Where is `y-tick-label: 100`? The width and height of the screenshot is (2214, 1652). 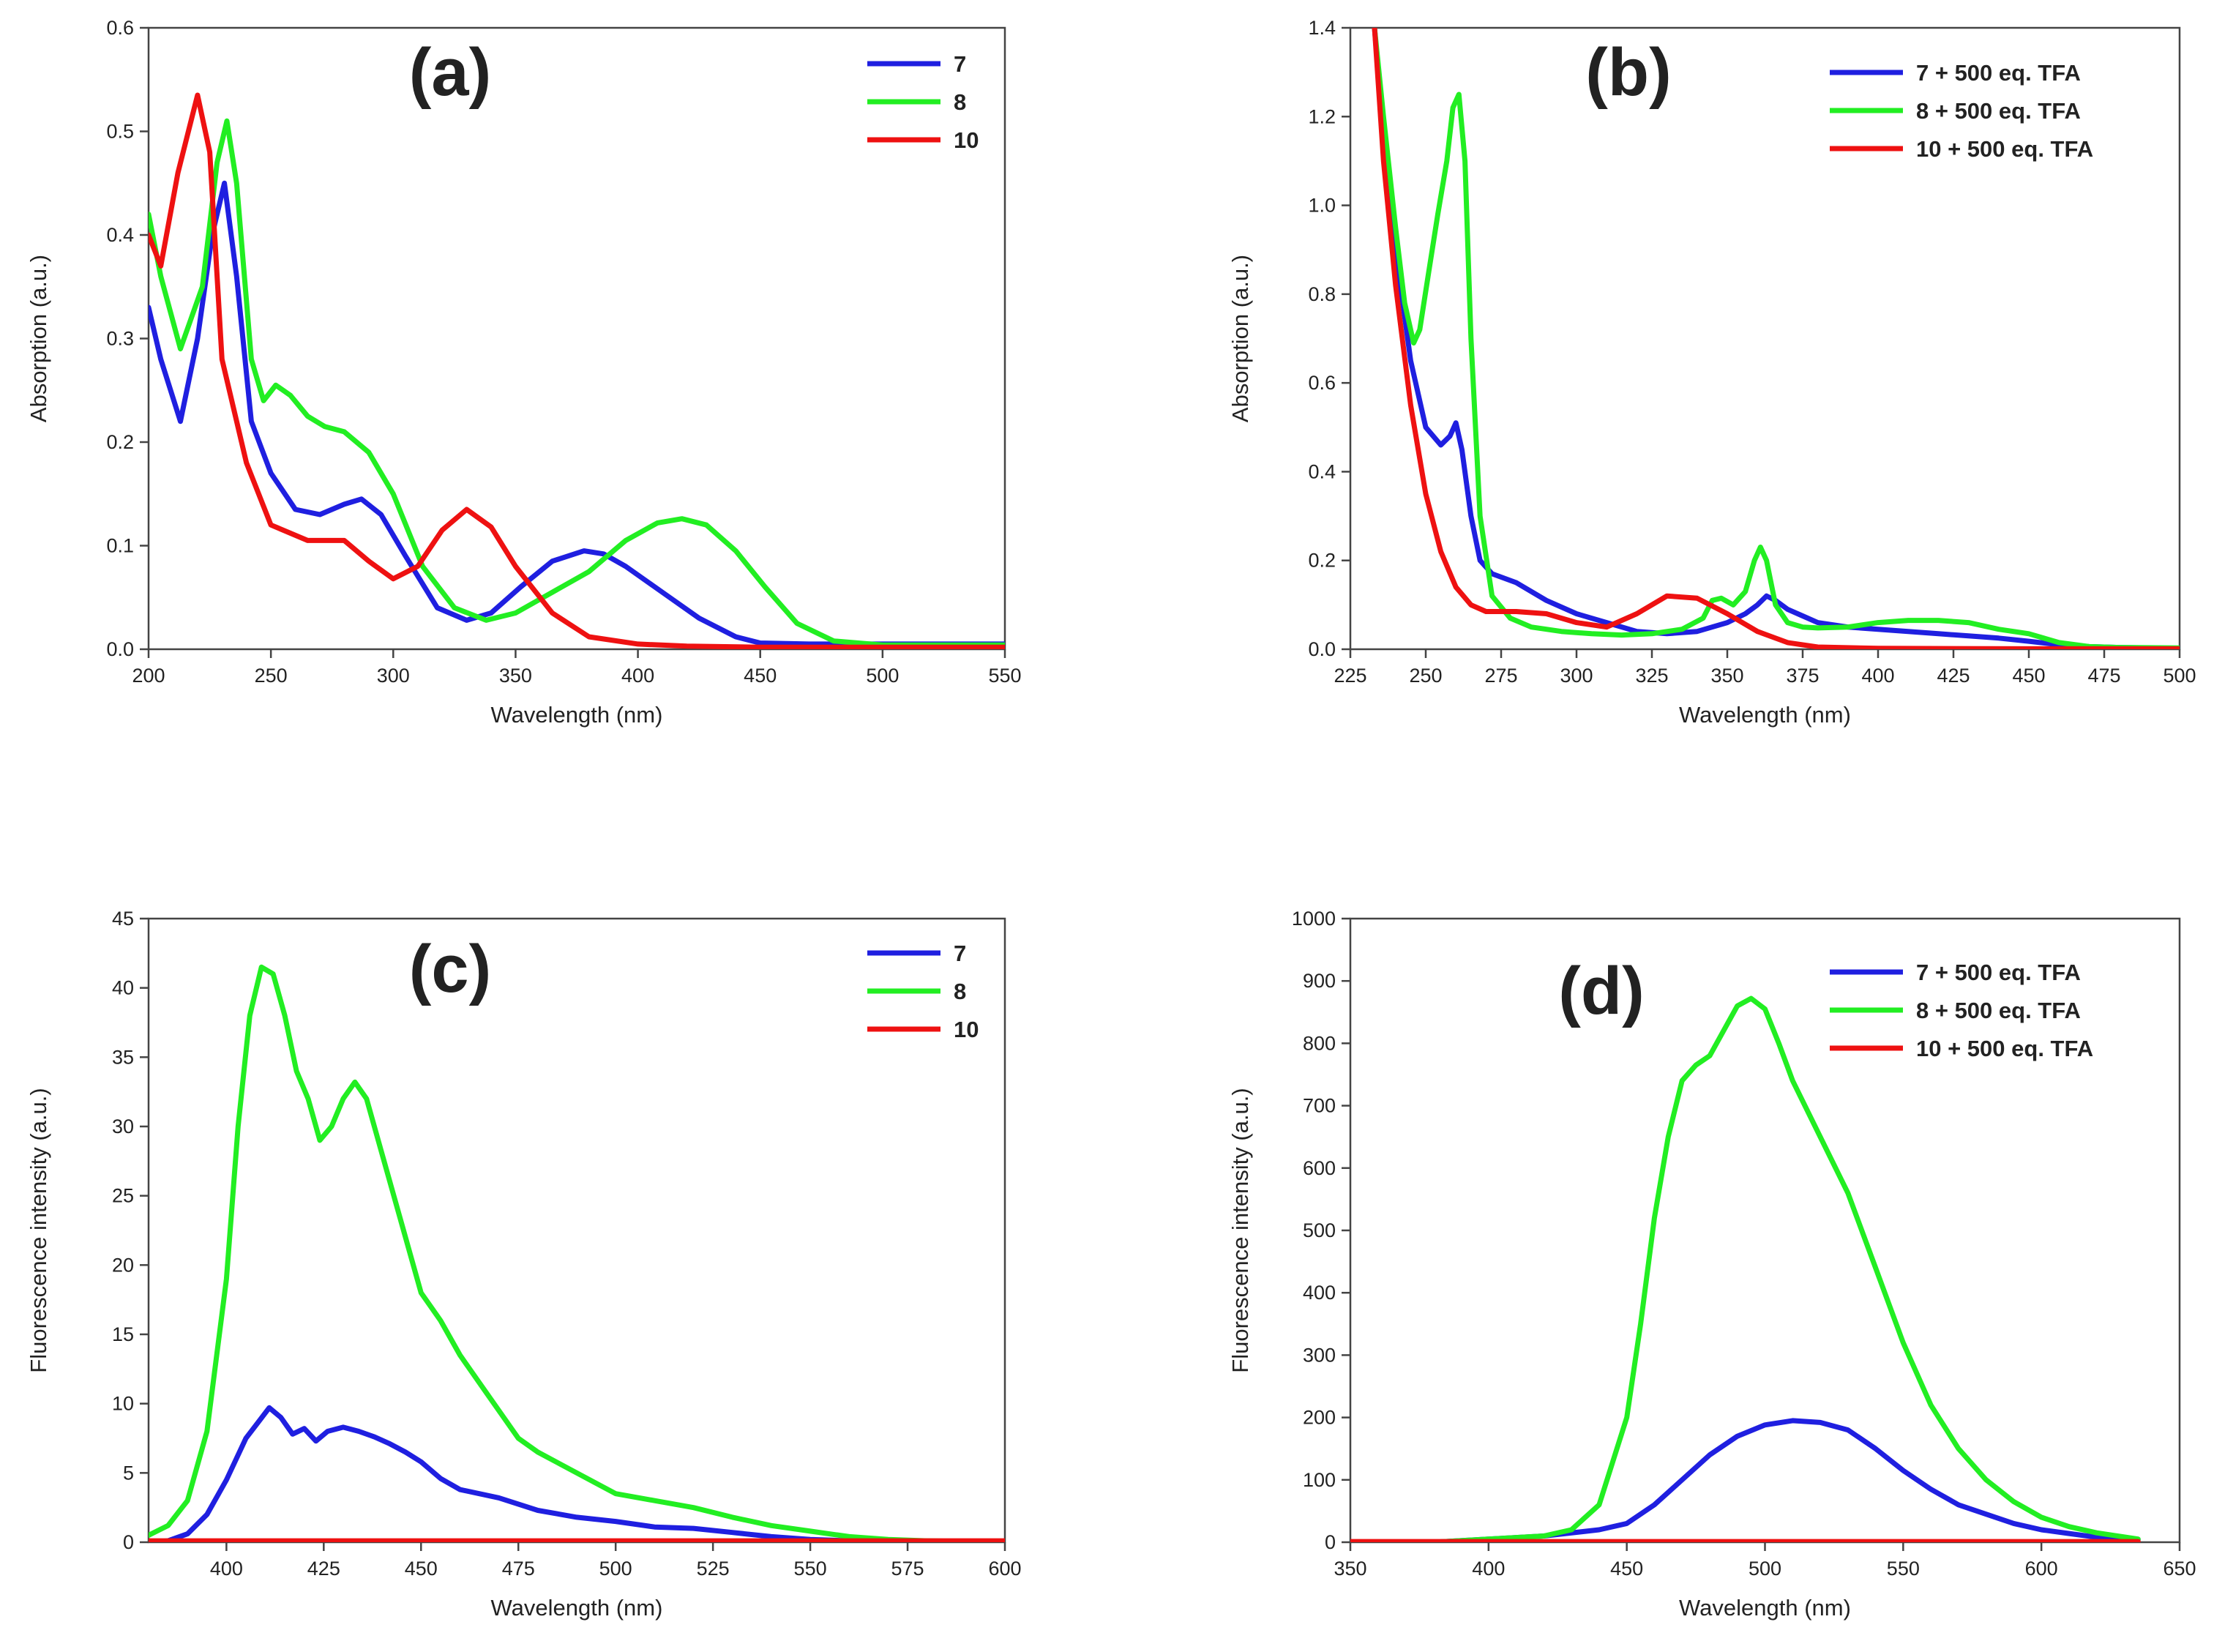
y-tick-label: 100 is located at coordinates (1319, 1480).